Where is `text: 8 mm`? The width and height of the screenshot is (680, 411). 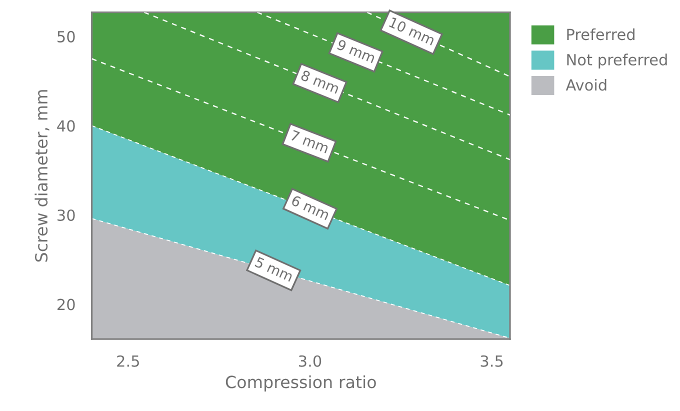 text: 8 mm is located at coordinates (320, 82).